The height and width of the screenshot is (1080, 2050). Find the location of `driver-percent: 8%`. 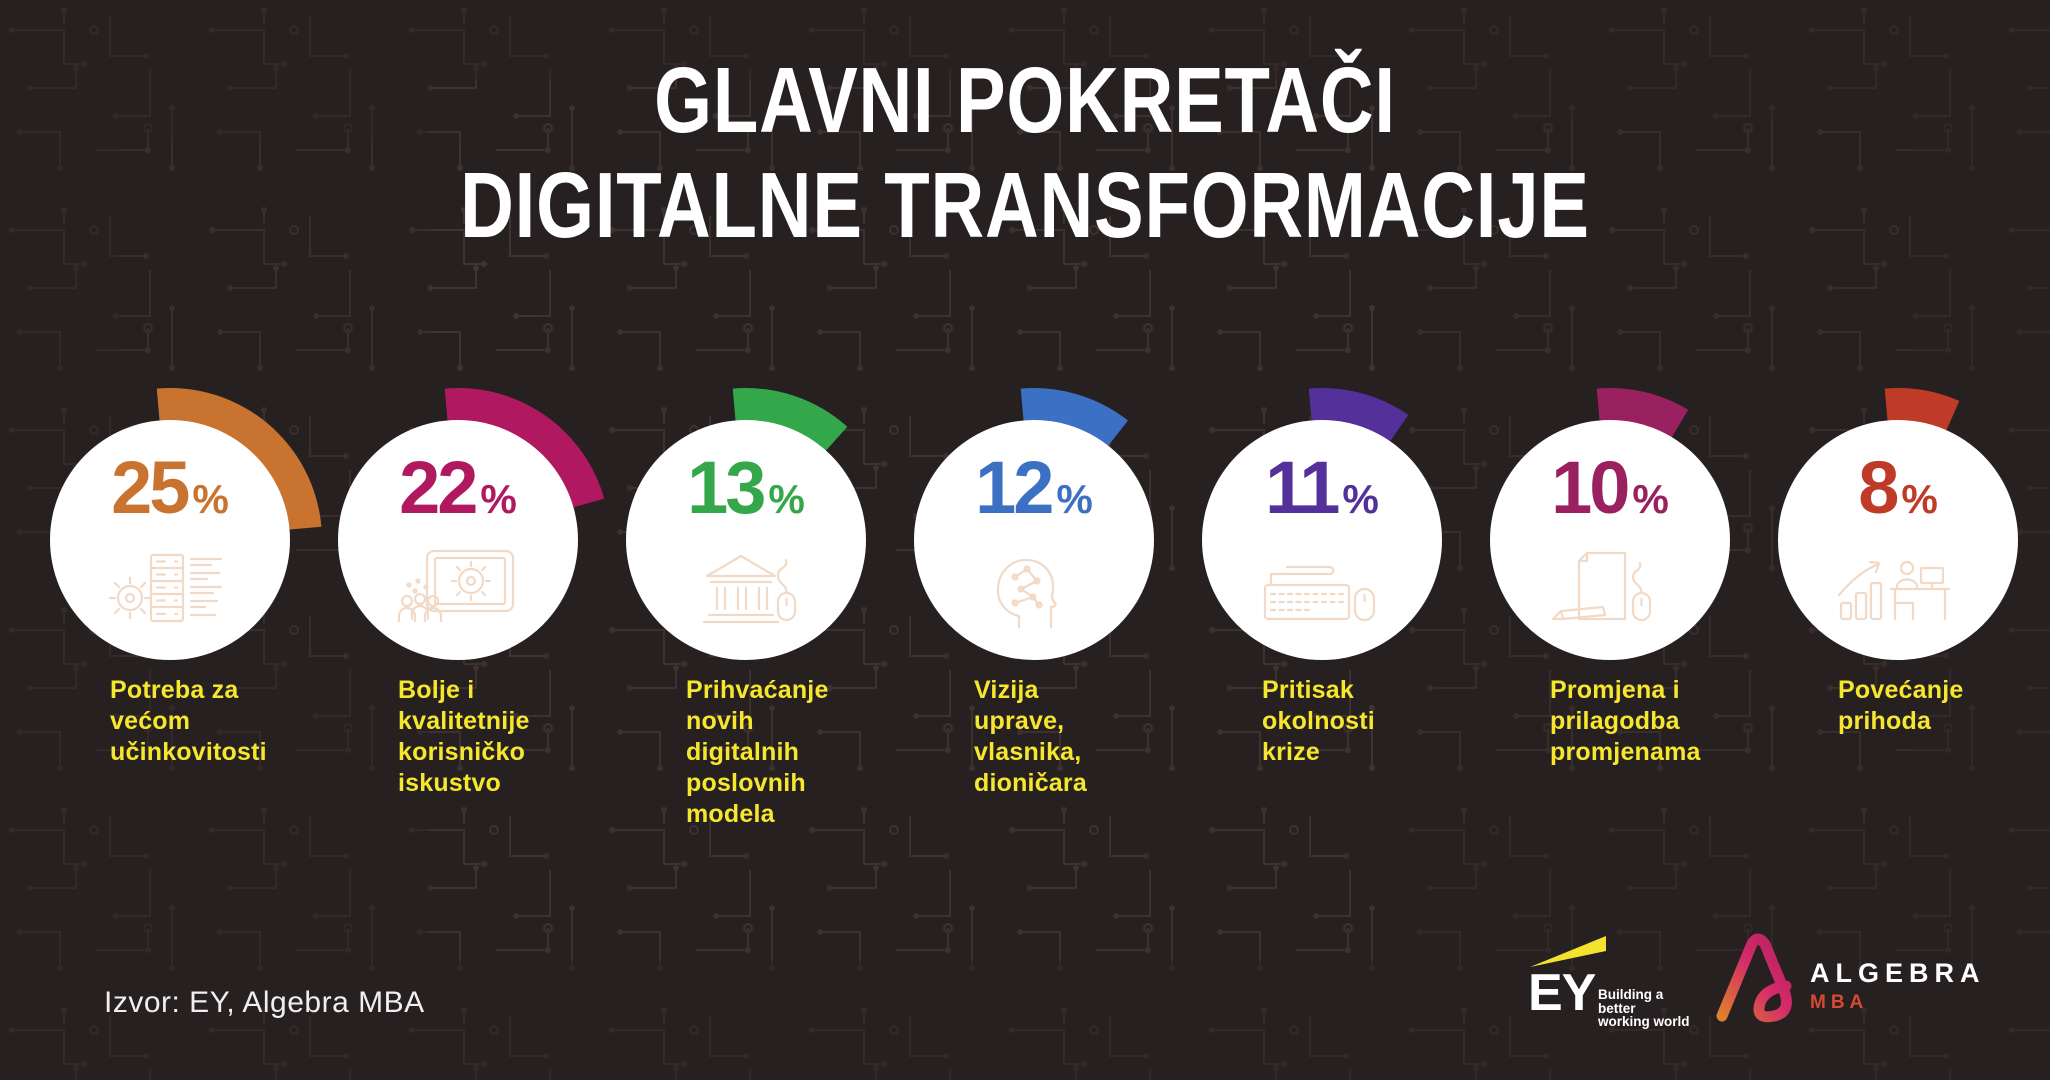

driver-percent: 8% is located at coordinates (1894, 498).